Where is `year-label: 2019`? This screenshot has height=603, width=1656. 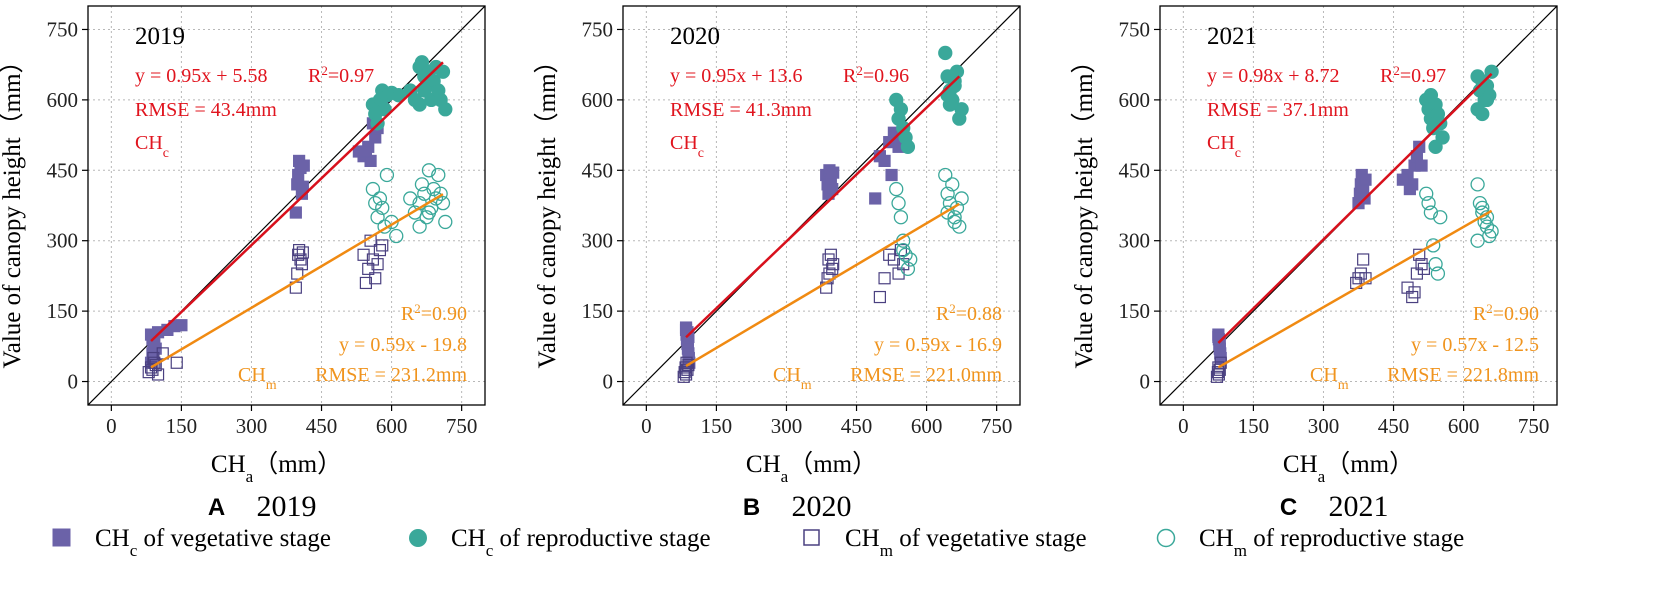
year-label: 2019 is located at coordinates (160, 36).